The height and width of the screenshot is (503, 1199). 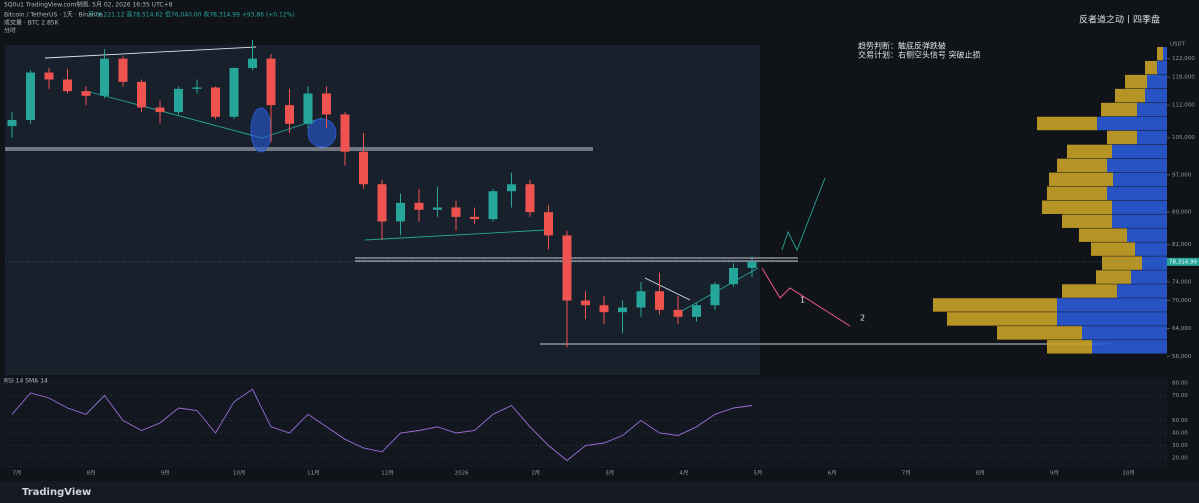 I want to click on currency: USDT, so click(x=1178, y=45).